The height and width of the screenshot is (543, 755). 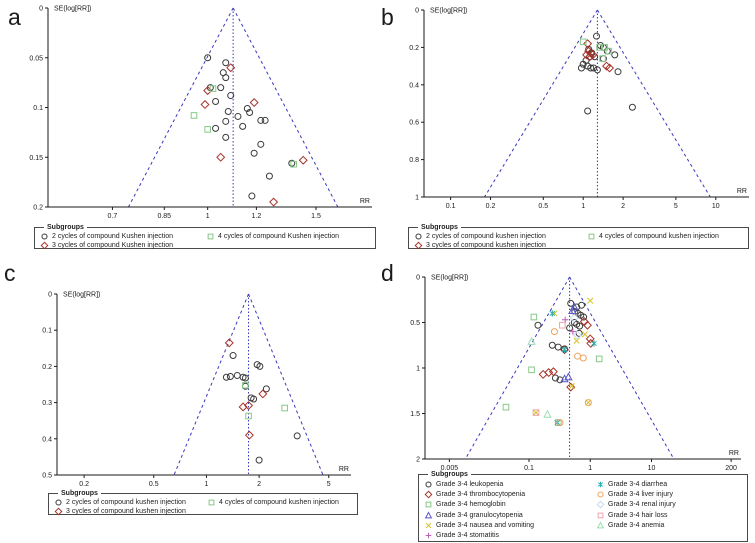 I want to click on x-tick-label: 1.5, so click(x=316, y=216).